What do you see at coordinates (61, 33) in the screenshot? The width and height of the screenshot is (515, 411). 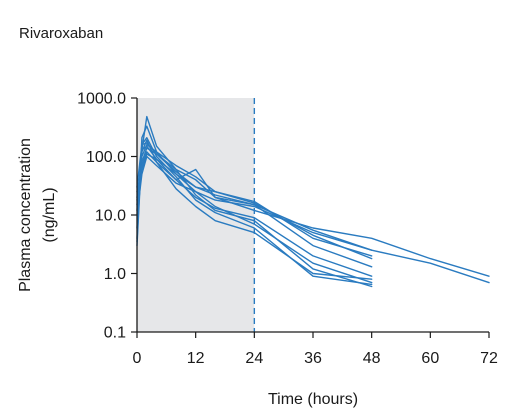 I see `chart-title: Rivaroxaban` at bounding box center [61, 33].